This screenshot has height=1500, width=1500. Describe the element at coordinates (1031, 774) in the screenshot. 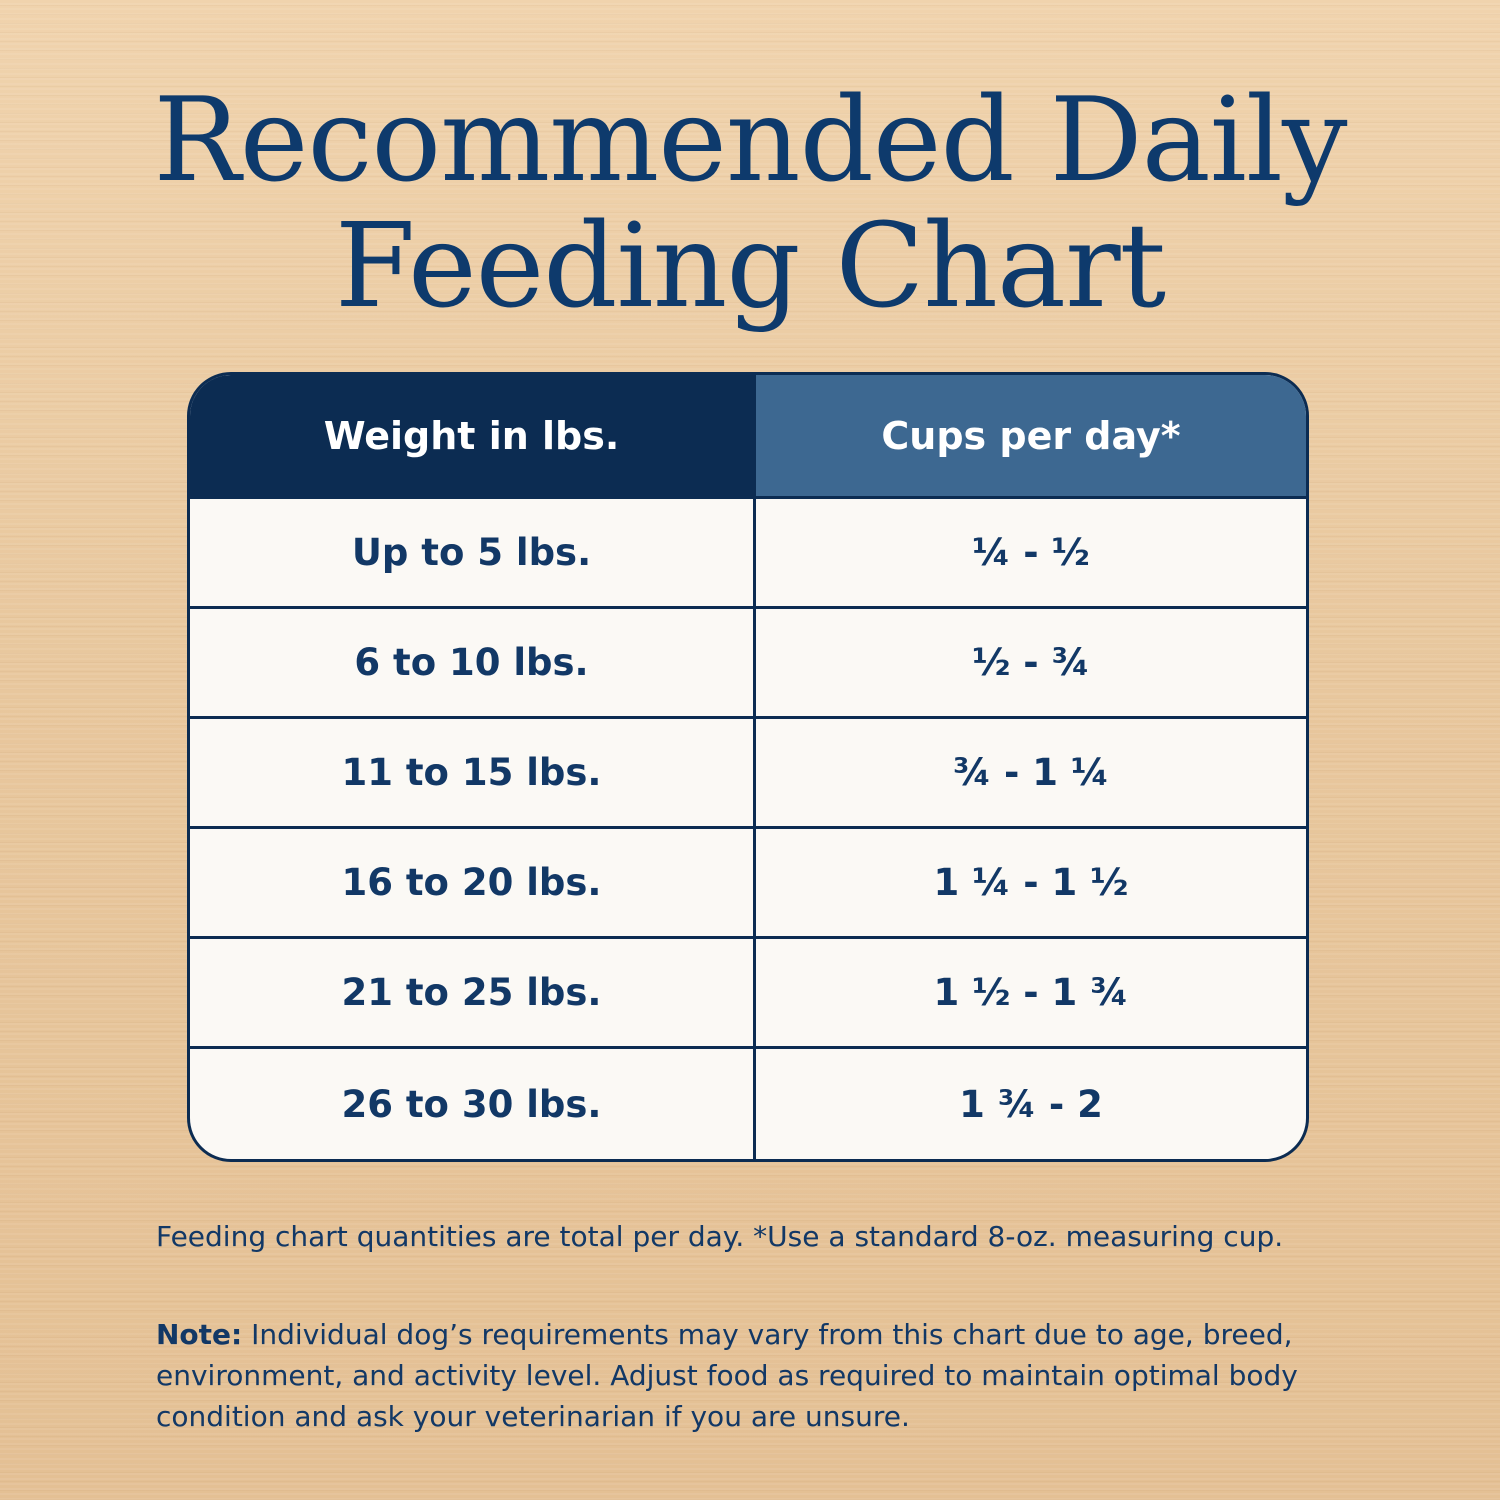

I see `row-3-cups: ¾ - 1 ¼` at that location.